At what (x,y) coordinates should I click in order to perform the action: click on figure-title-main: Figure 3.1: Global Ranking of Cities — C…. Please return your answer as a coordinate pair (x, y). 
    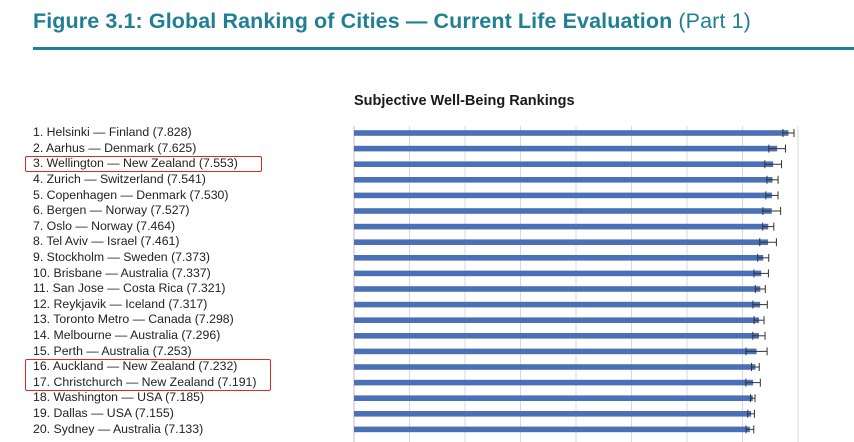
    Looking at the image, I should click on (353, 21).